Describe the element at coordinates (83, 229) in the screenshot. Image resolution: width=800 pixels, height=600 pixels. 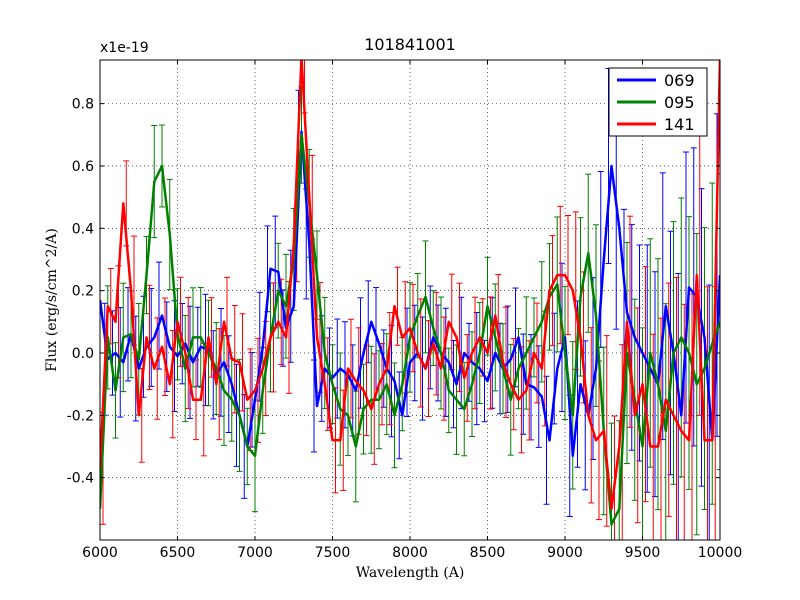
I see `y-tick-label: 0.4` at that location.